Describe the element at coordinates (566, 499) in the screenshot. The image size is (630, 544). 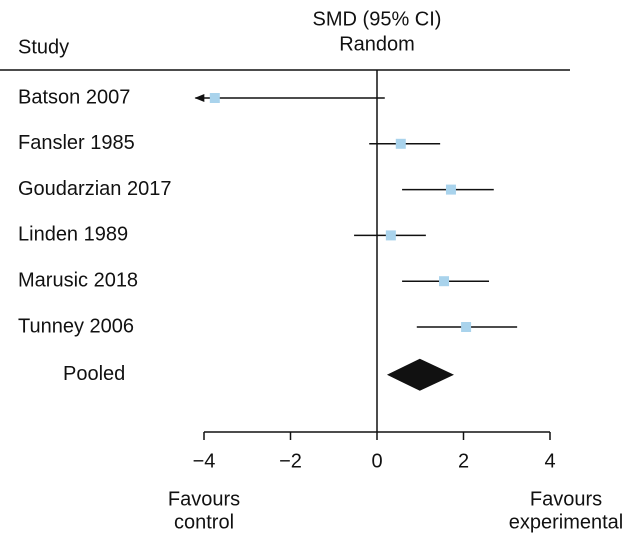
I see `favours-right: Favours` at that location.